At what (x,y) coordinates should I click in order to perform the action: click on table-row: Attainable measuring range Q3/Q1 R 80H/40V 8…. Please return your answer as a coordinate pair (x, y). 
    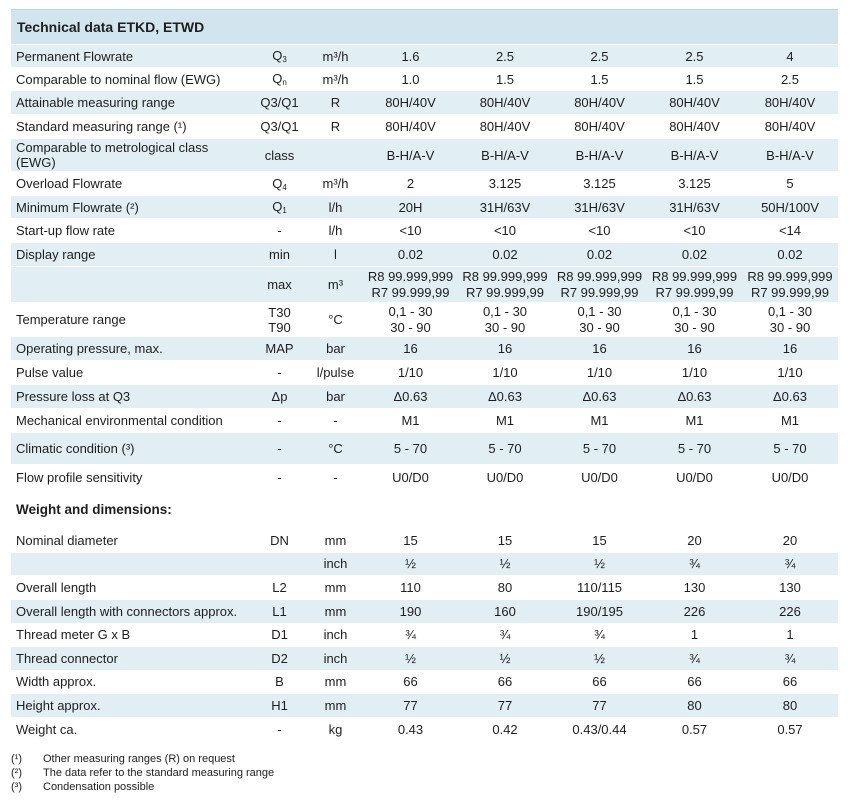
    Looking at the image, I should click on (424, 102).